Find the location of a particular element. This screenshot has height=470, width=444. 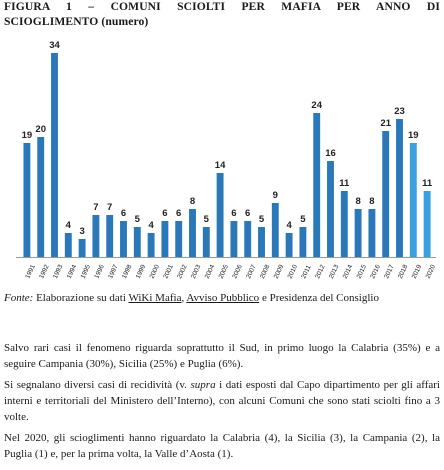

bar-2012 is located at coordinates (317, 185).